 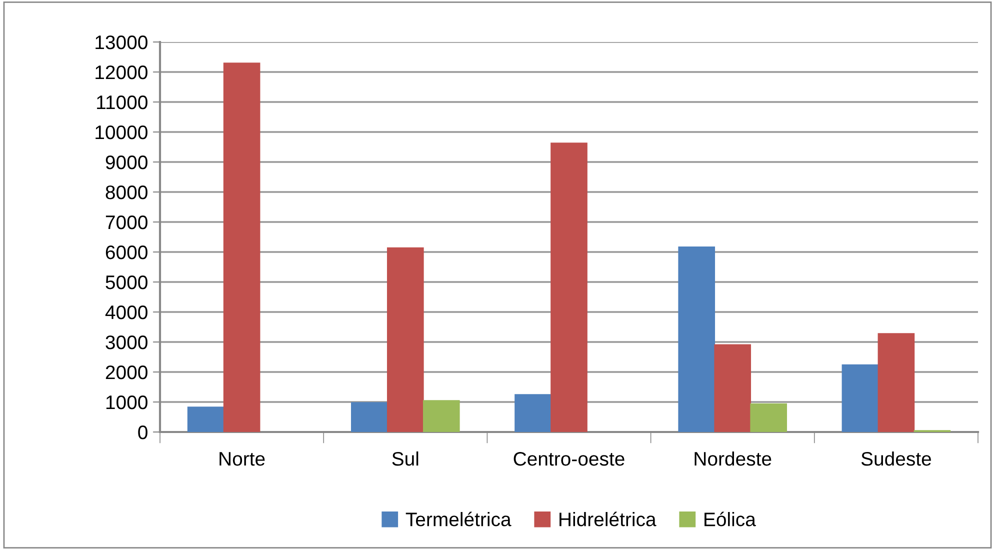 What do you see at coordinates (122, 102) in the screenshot?
I see `y-tick-label: 11000` at bounding box center [122, 102].